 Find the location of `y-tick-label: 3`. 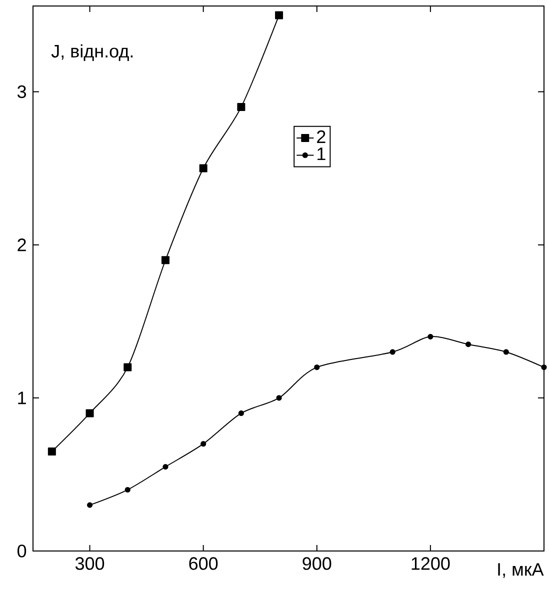

y-tick-label: 3 is located at coordinates (21, 91).